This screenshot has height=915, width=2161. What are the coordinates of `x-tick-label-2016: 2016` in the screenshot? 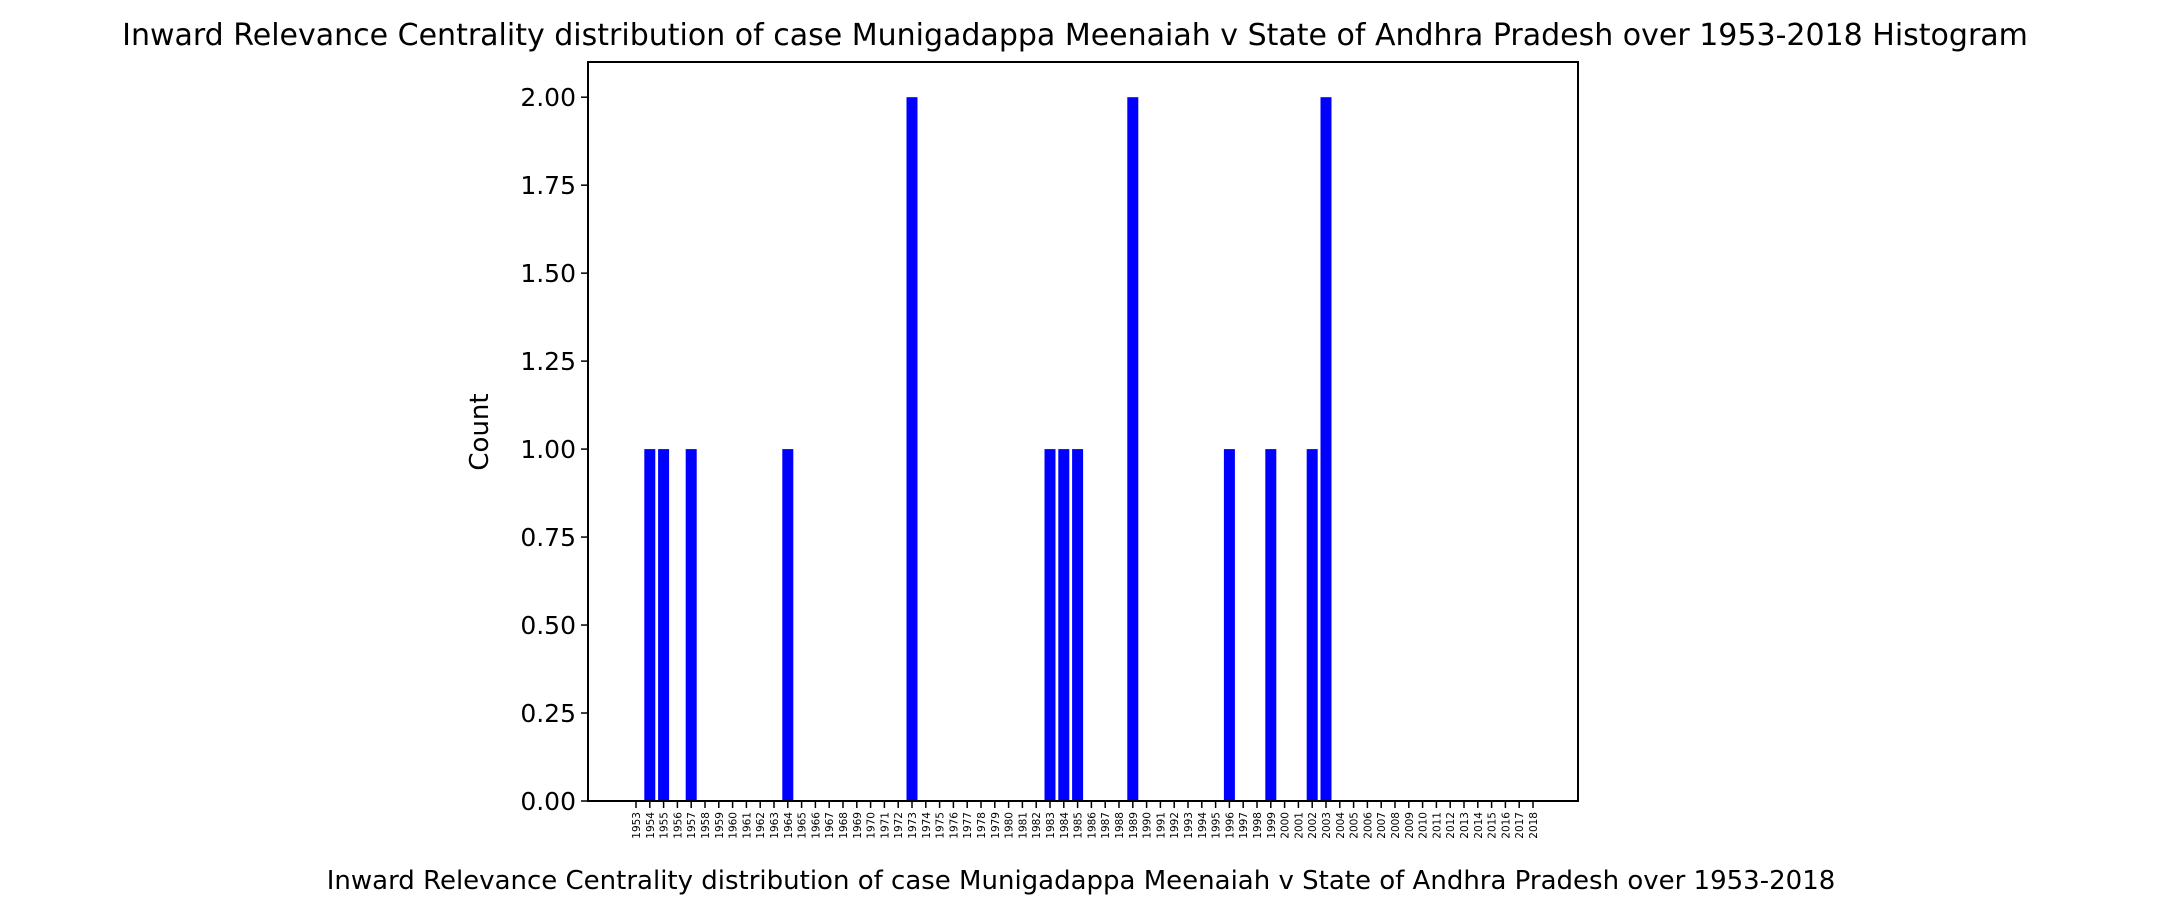 It's located at (1506, 825).